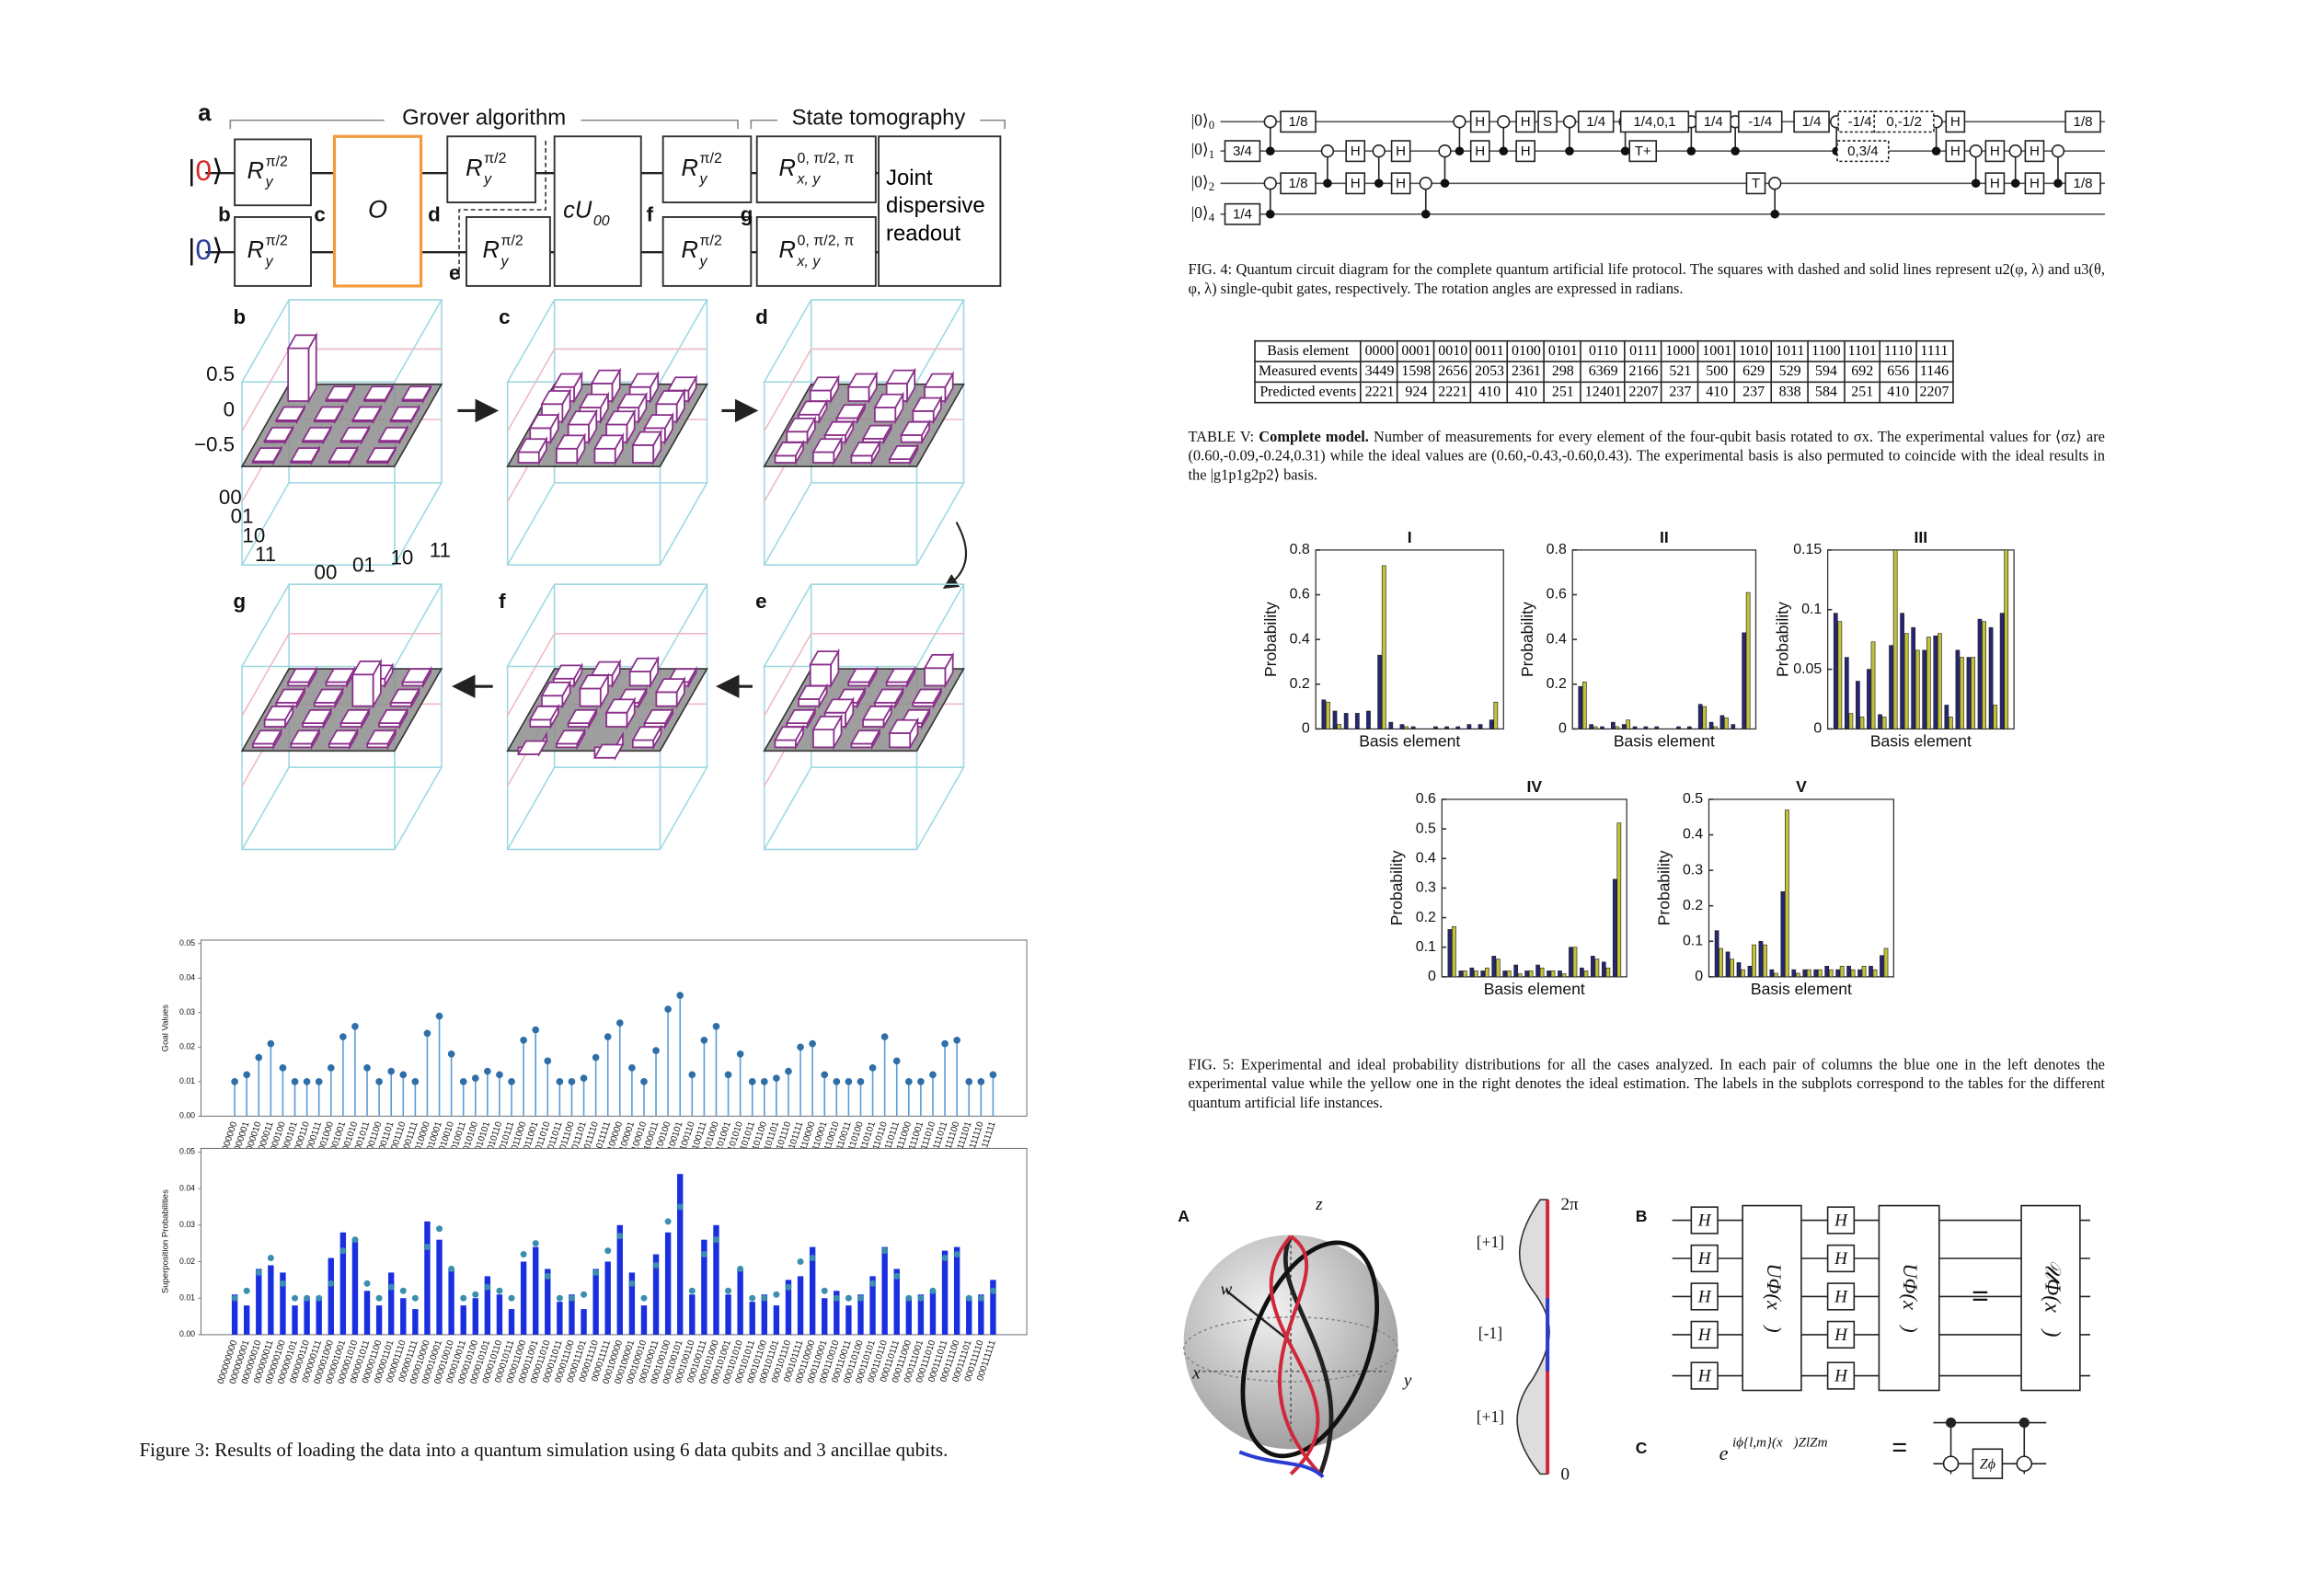  I want to click on control, so click(1691, 151).